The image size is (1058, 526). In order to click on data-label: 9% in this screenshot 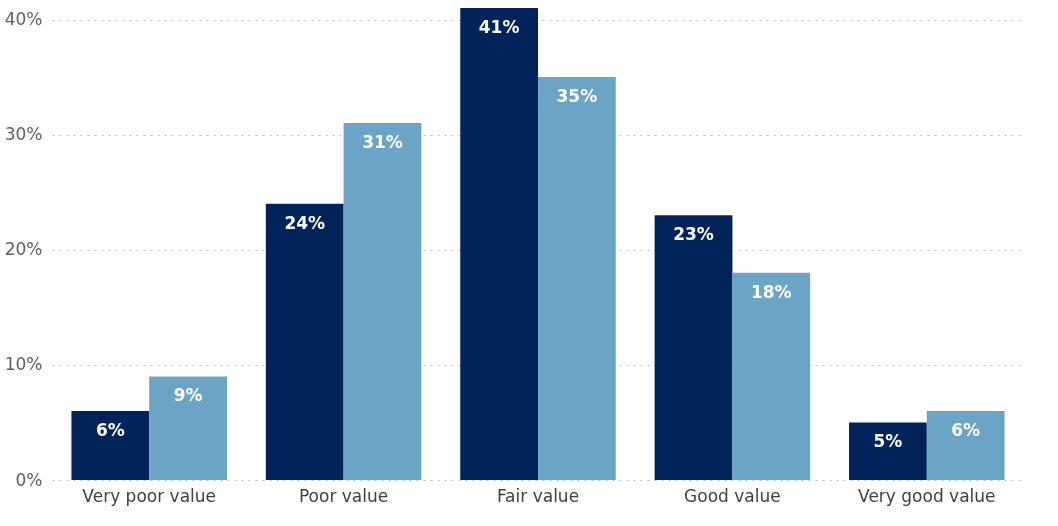, I will do `click(188, 395)`.